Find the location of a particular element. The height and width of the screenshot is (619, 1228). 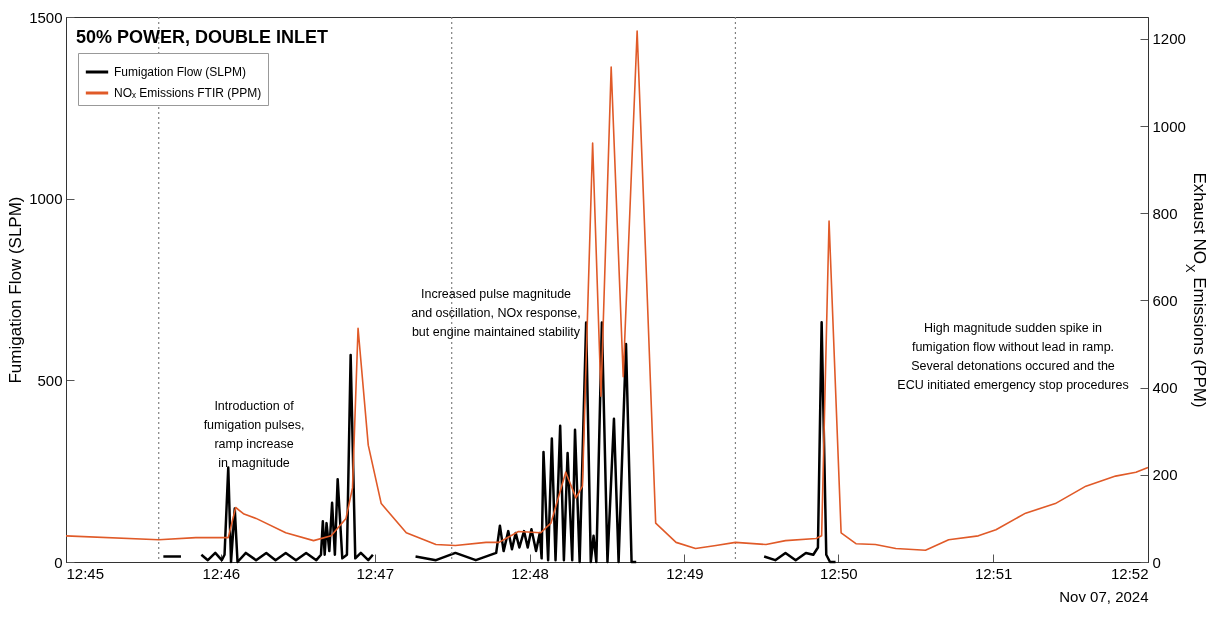

annotation: High magnitude sudden spike in fumigation flow without lead in ramp. Several detonations occured and the ECU initiated emergency stop procedures is located at coordinates (1013, 356).